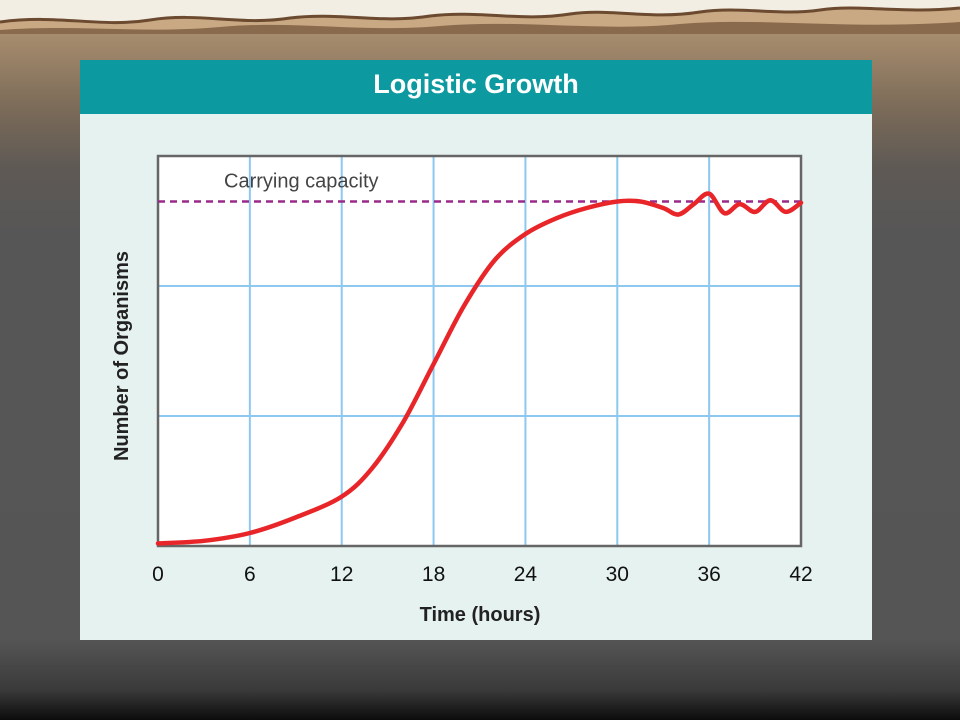 This screenshot has width=960, height=720. Describe the element at coordinates (800, 574) in the screenshot. I see `x-tick-label: 42` at that location.